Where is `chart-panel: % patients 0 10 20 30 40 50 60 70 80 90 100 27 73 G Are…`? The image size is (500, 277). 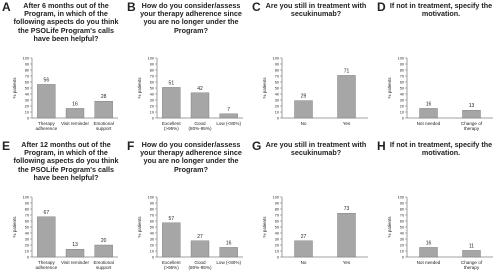 chart-panel: % patients 0 10 20 30 40 50 60 70 80 90 100 27 73 G Are… is located at coordinates (312, 208).